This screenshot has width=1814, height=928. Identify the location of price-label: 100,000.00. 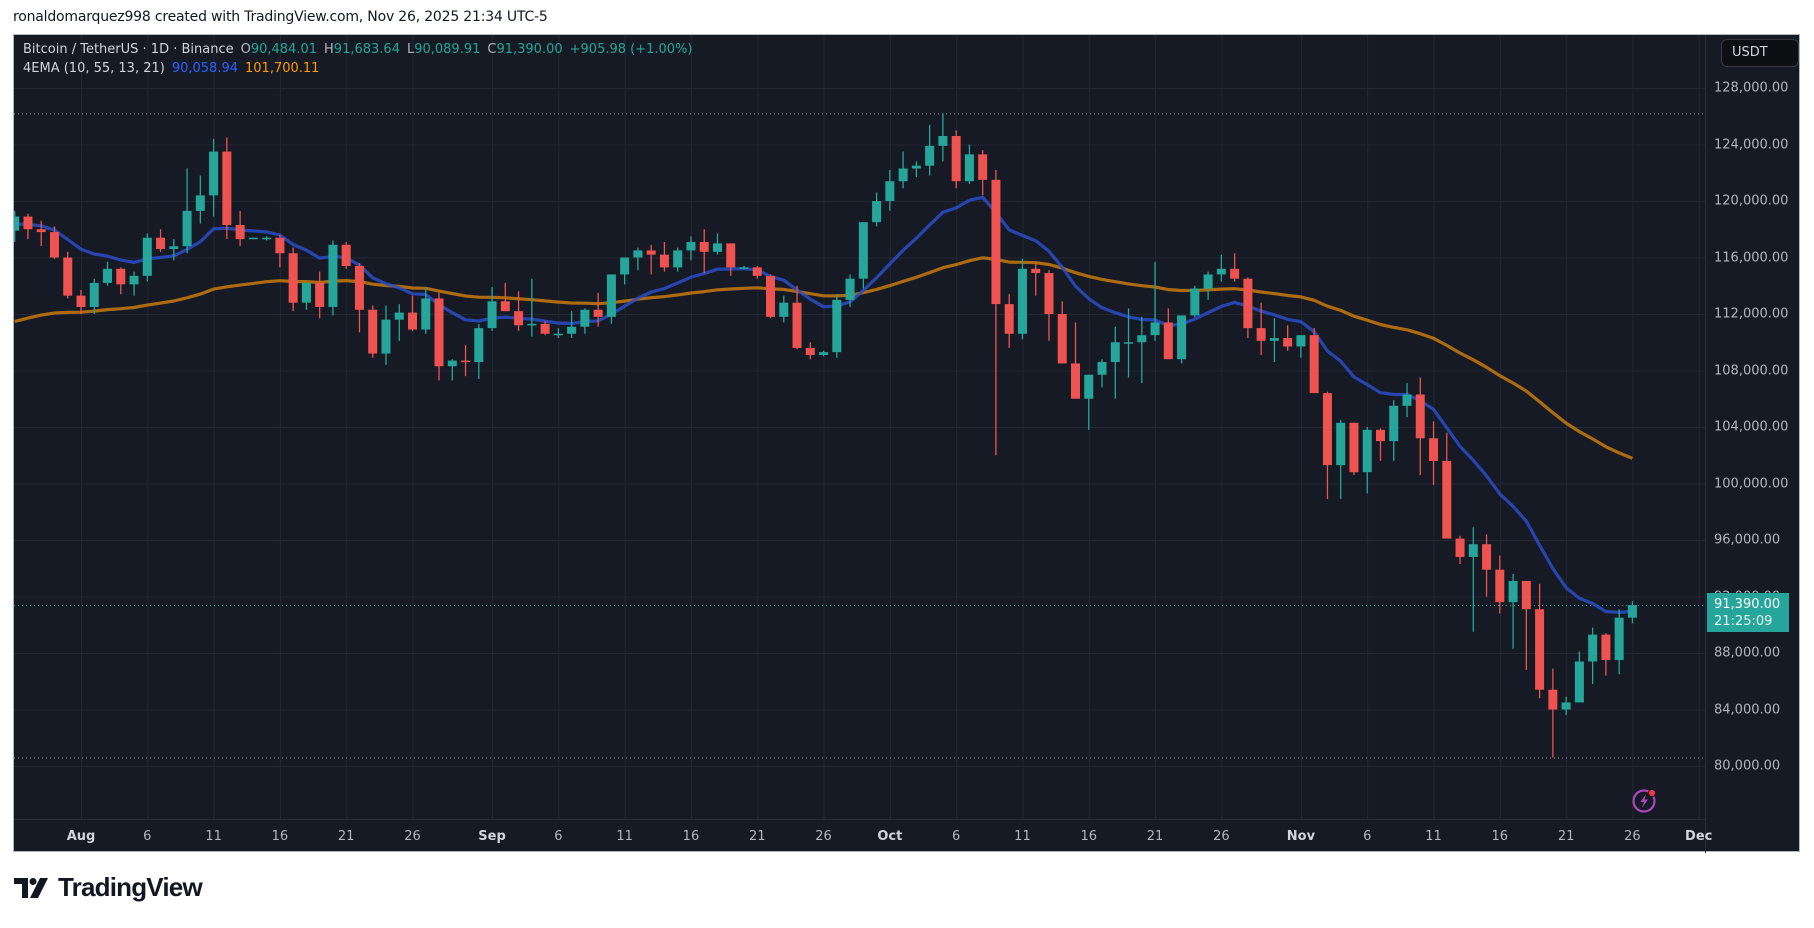
(1751, 483).